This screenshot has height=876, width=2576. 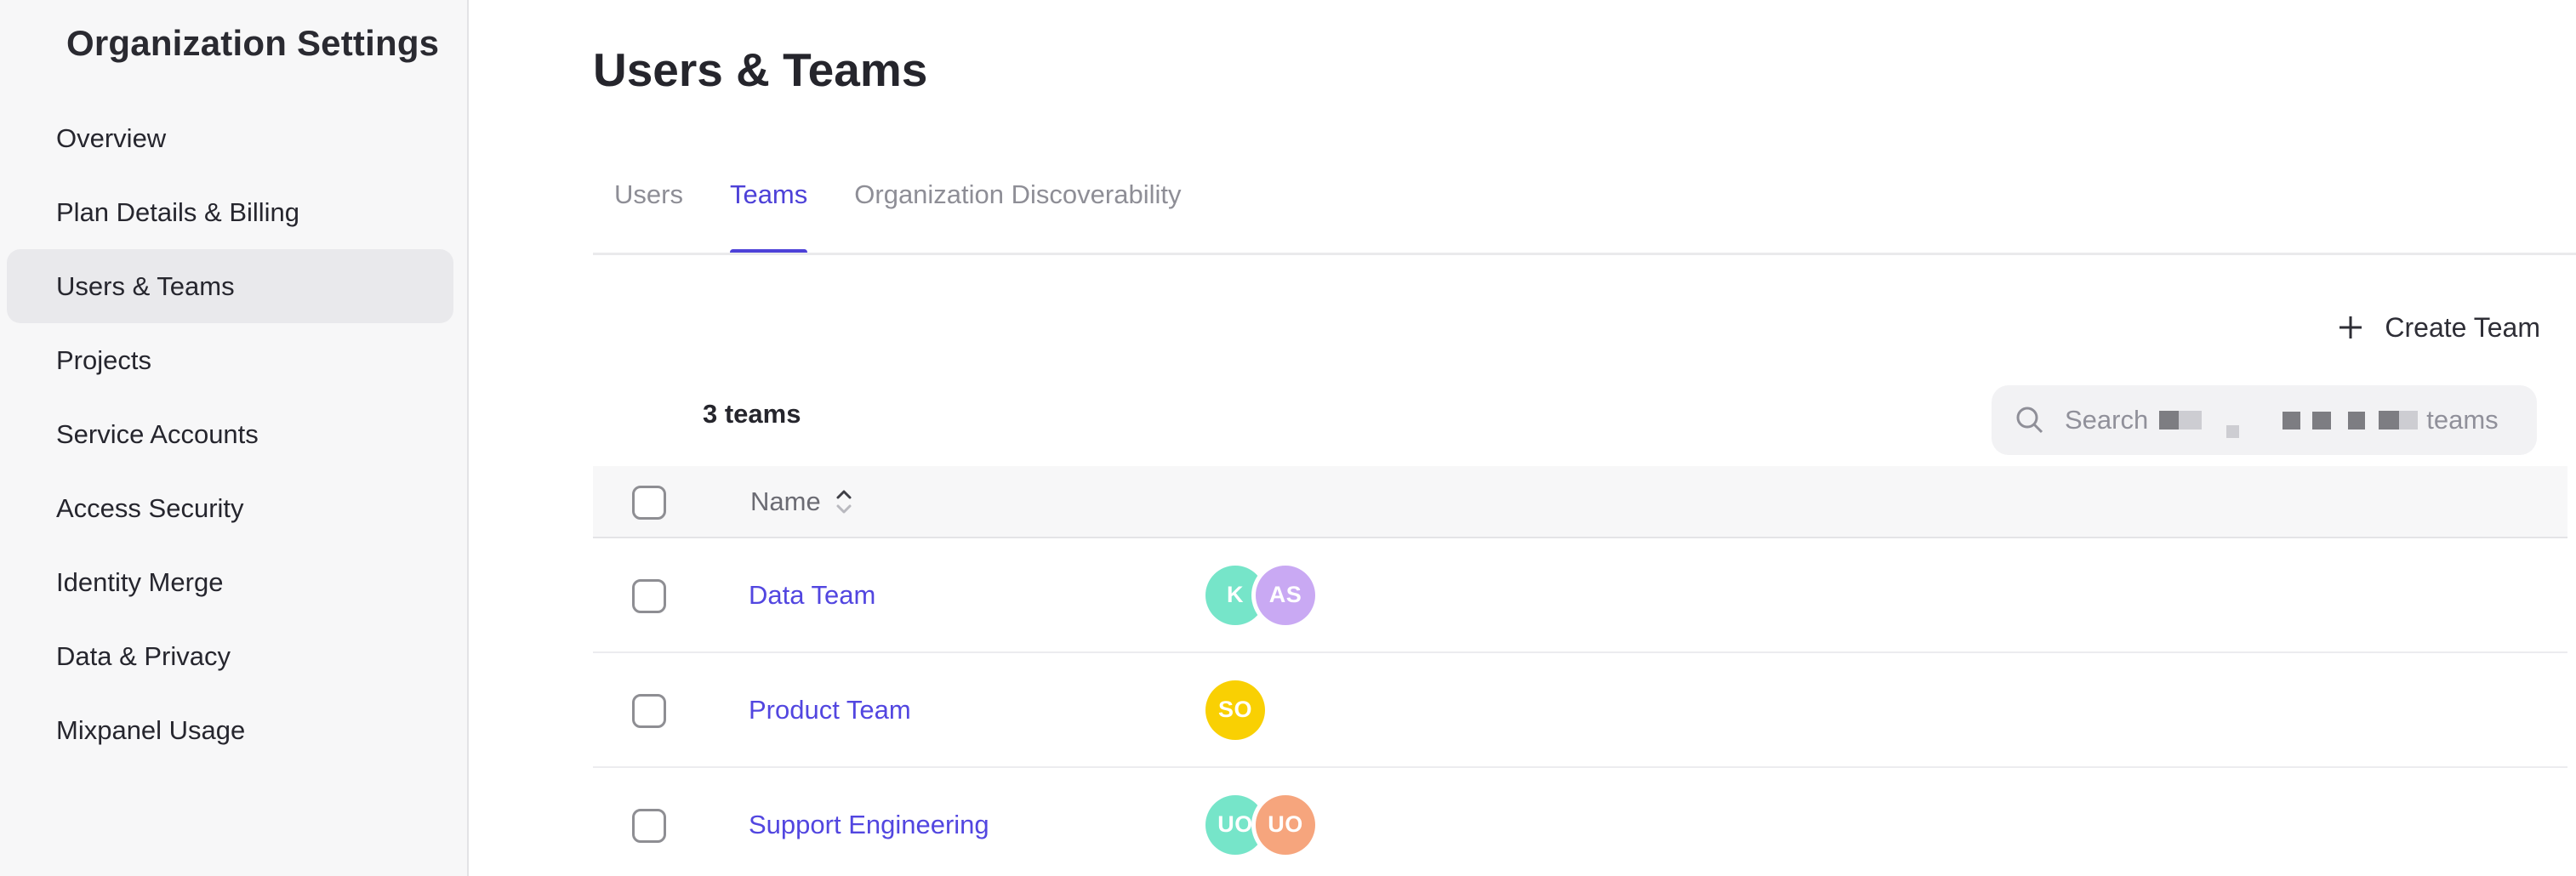 What do you see at coordinates (752, 414) in the screenshot?
I see `team-count: 3 teams` at bounding box center [752, 414].